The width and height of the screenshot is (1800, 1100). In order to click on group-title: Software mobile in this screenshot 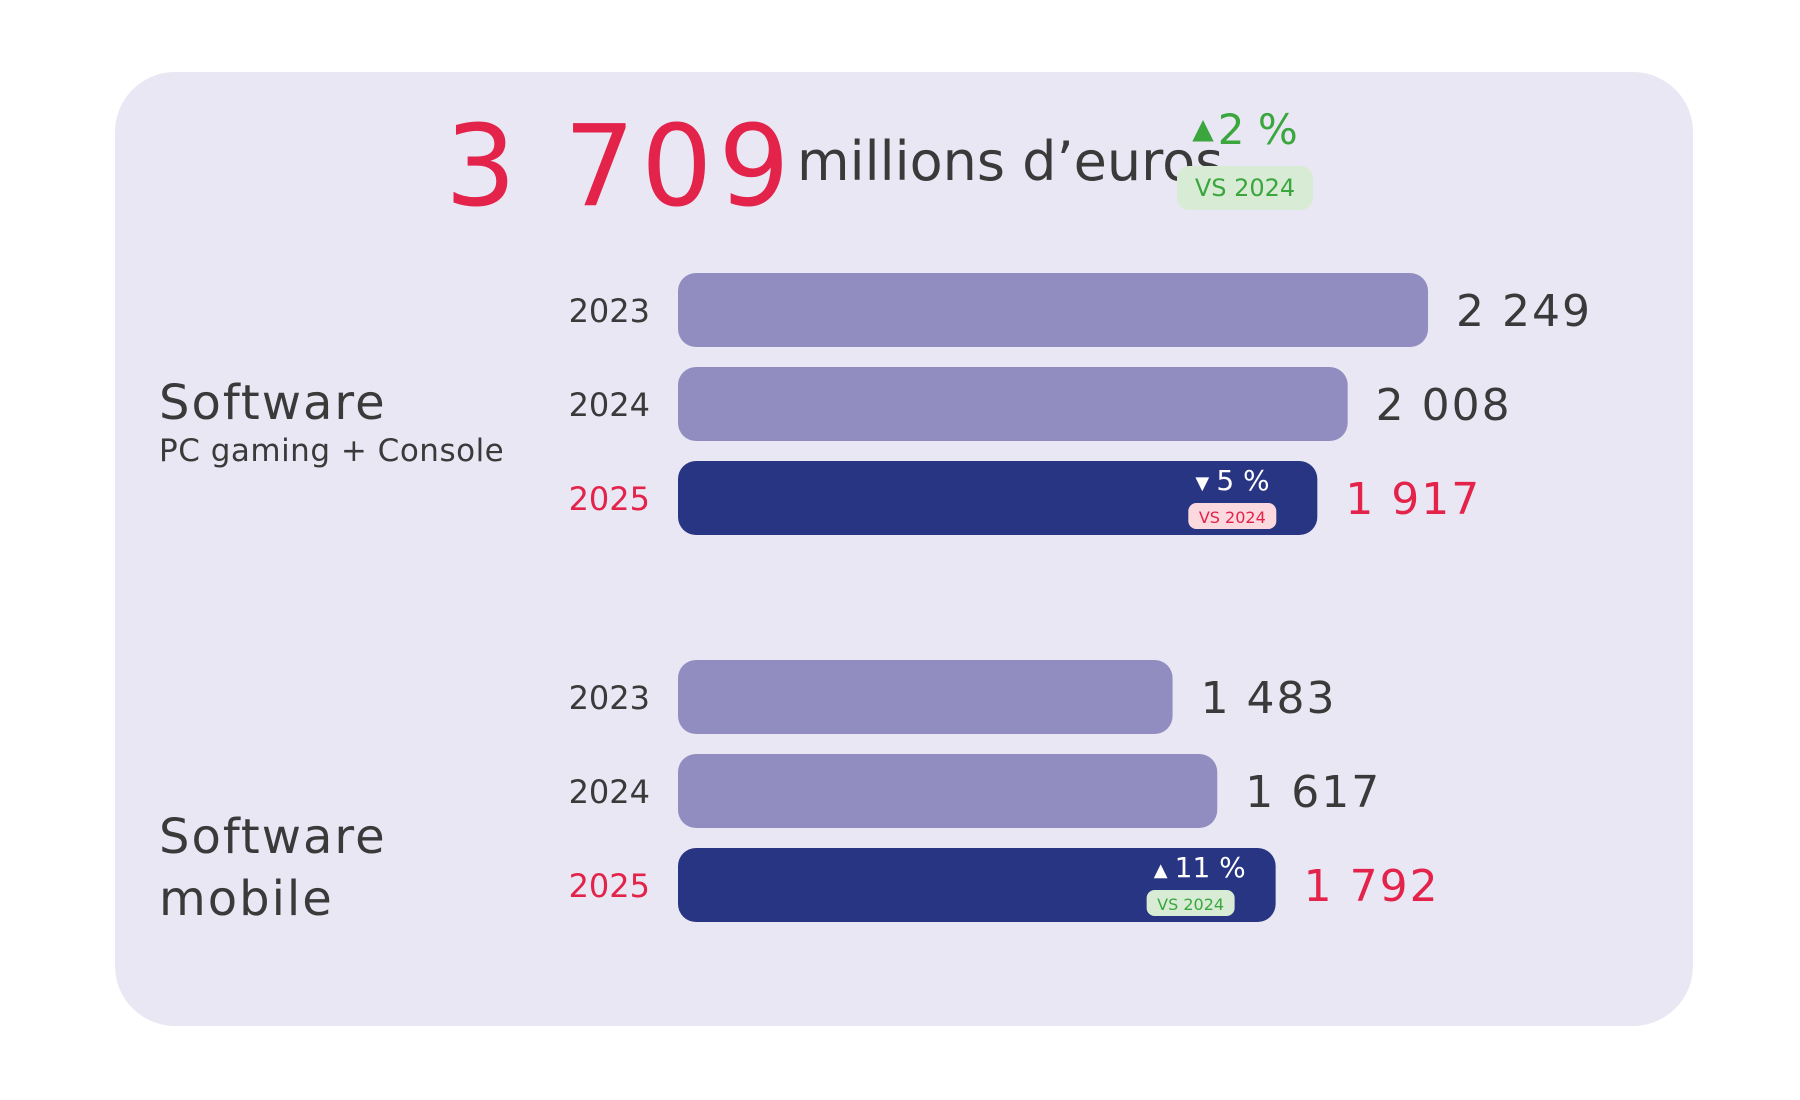, I will do `click(273, 868)`.